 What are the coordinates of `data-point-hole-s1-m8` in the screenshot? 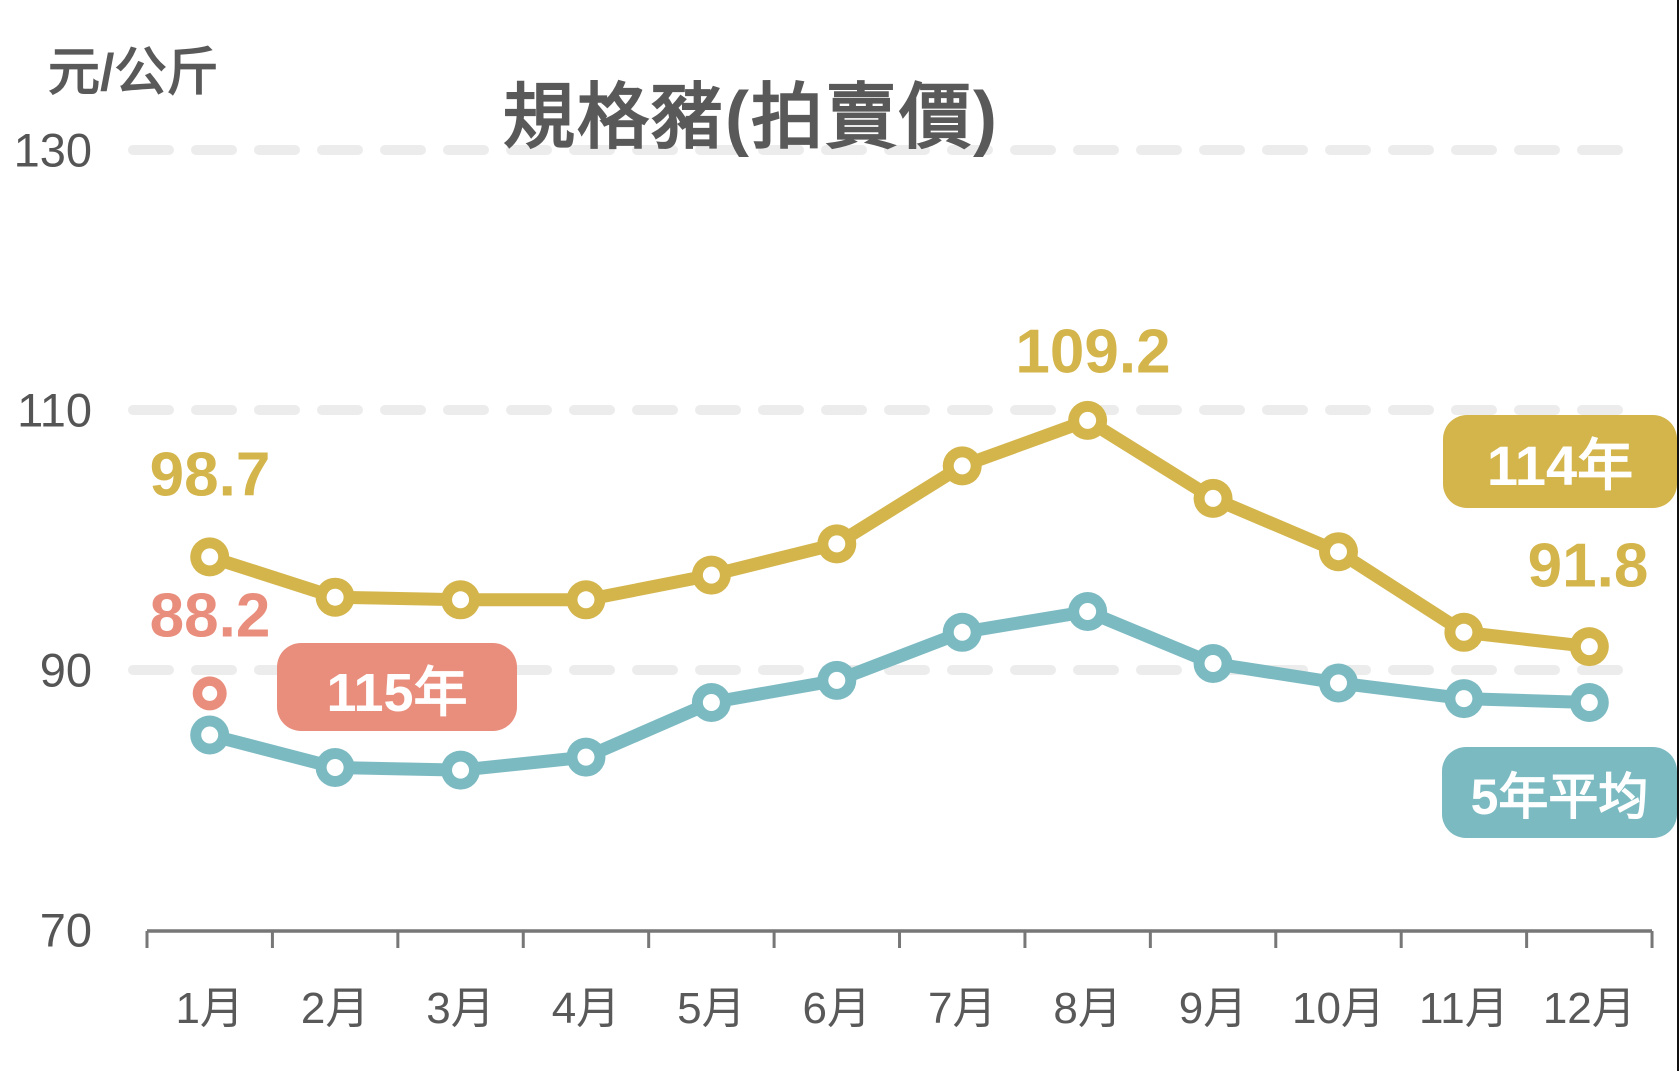 It's located at (1088, 611).